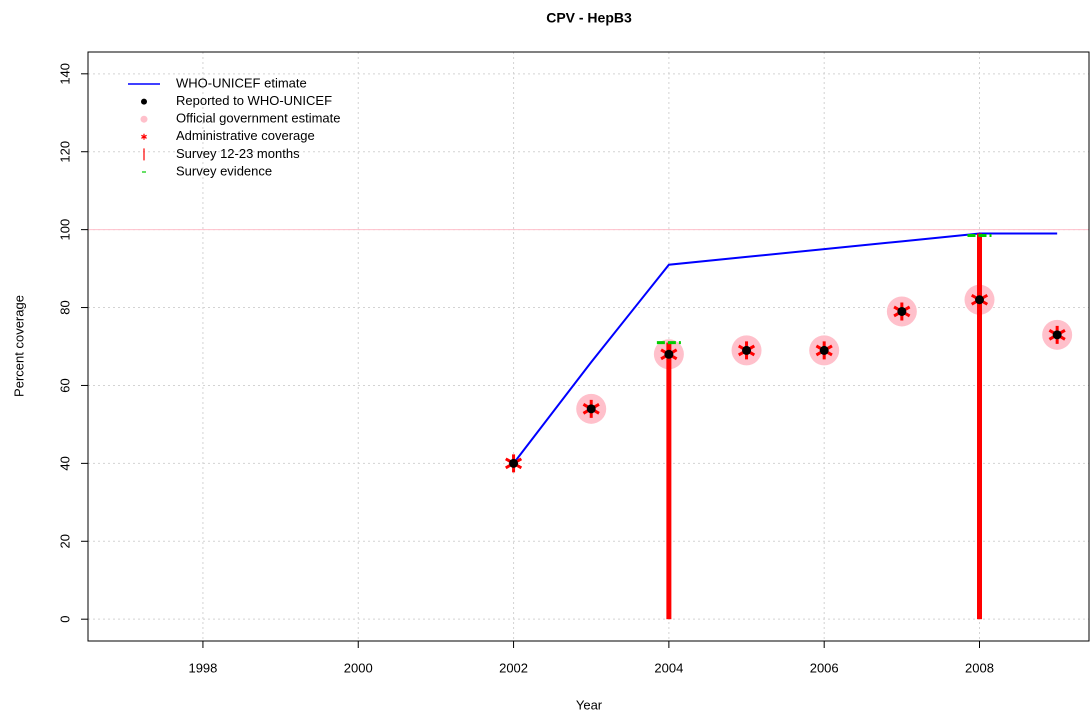  What do you see at coordinates (979, 667) in the screenshot?
I see `x-tick-label: 2008` at bounding box center [979, 667].